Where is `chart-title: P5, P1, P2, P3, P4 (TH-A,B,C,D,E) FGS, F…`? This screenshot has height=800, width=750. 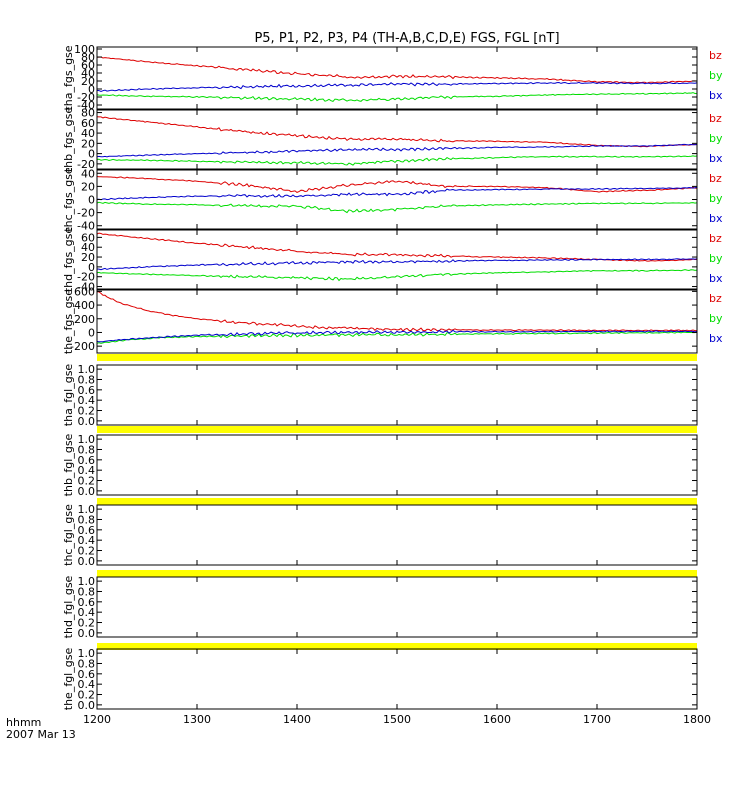 chart-title: P5, P1, P2, P3, P4 (TH-A,B,C,D,E) FGS, F… is located at coordinates (406, 38).